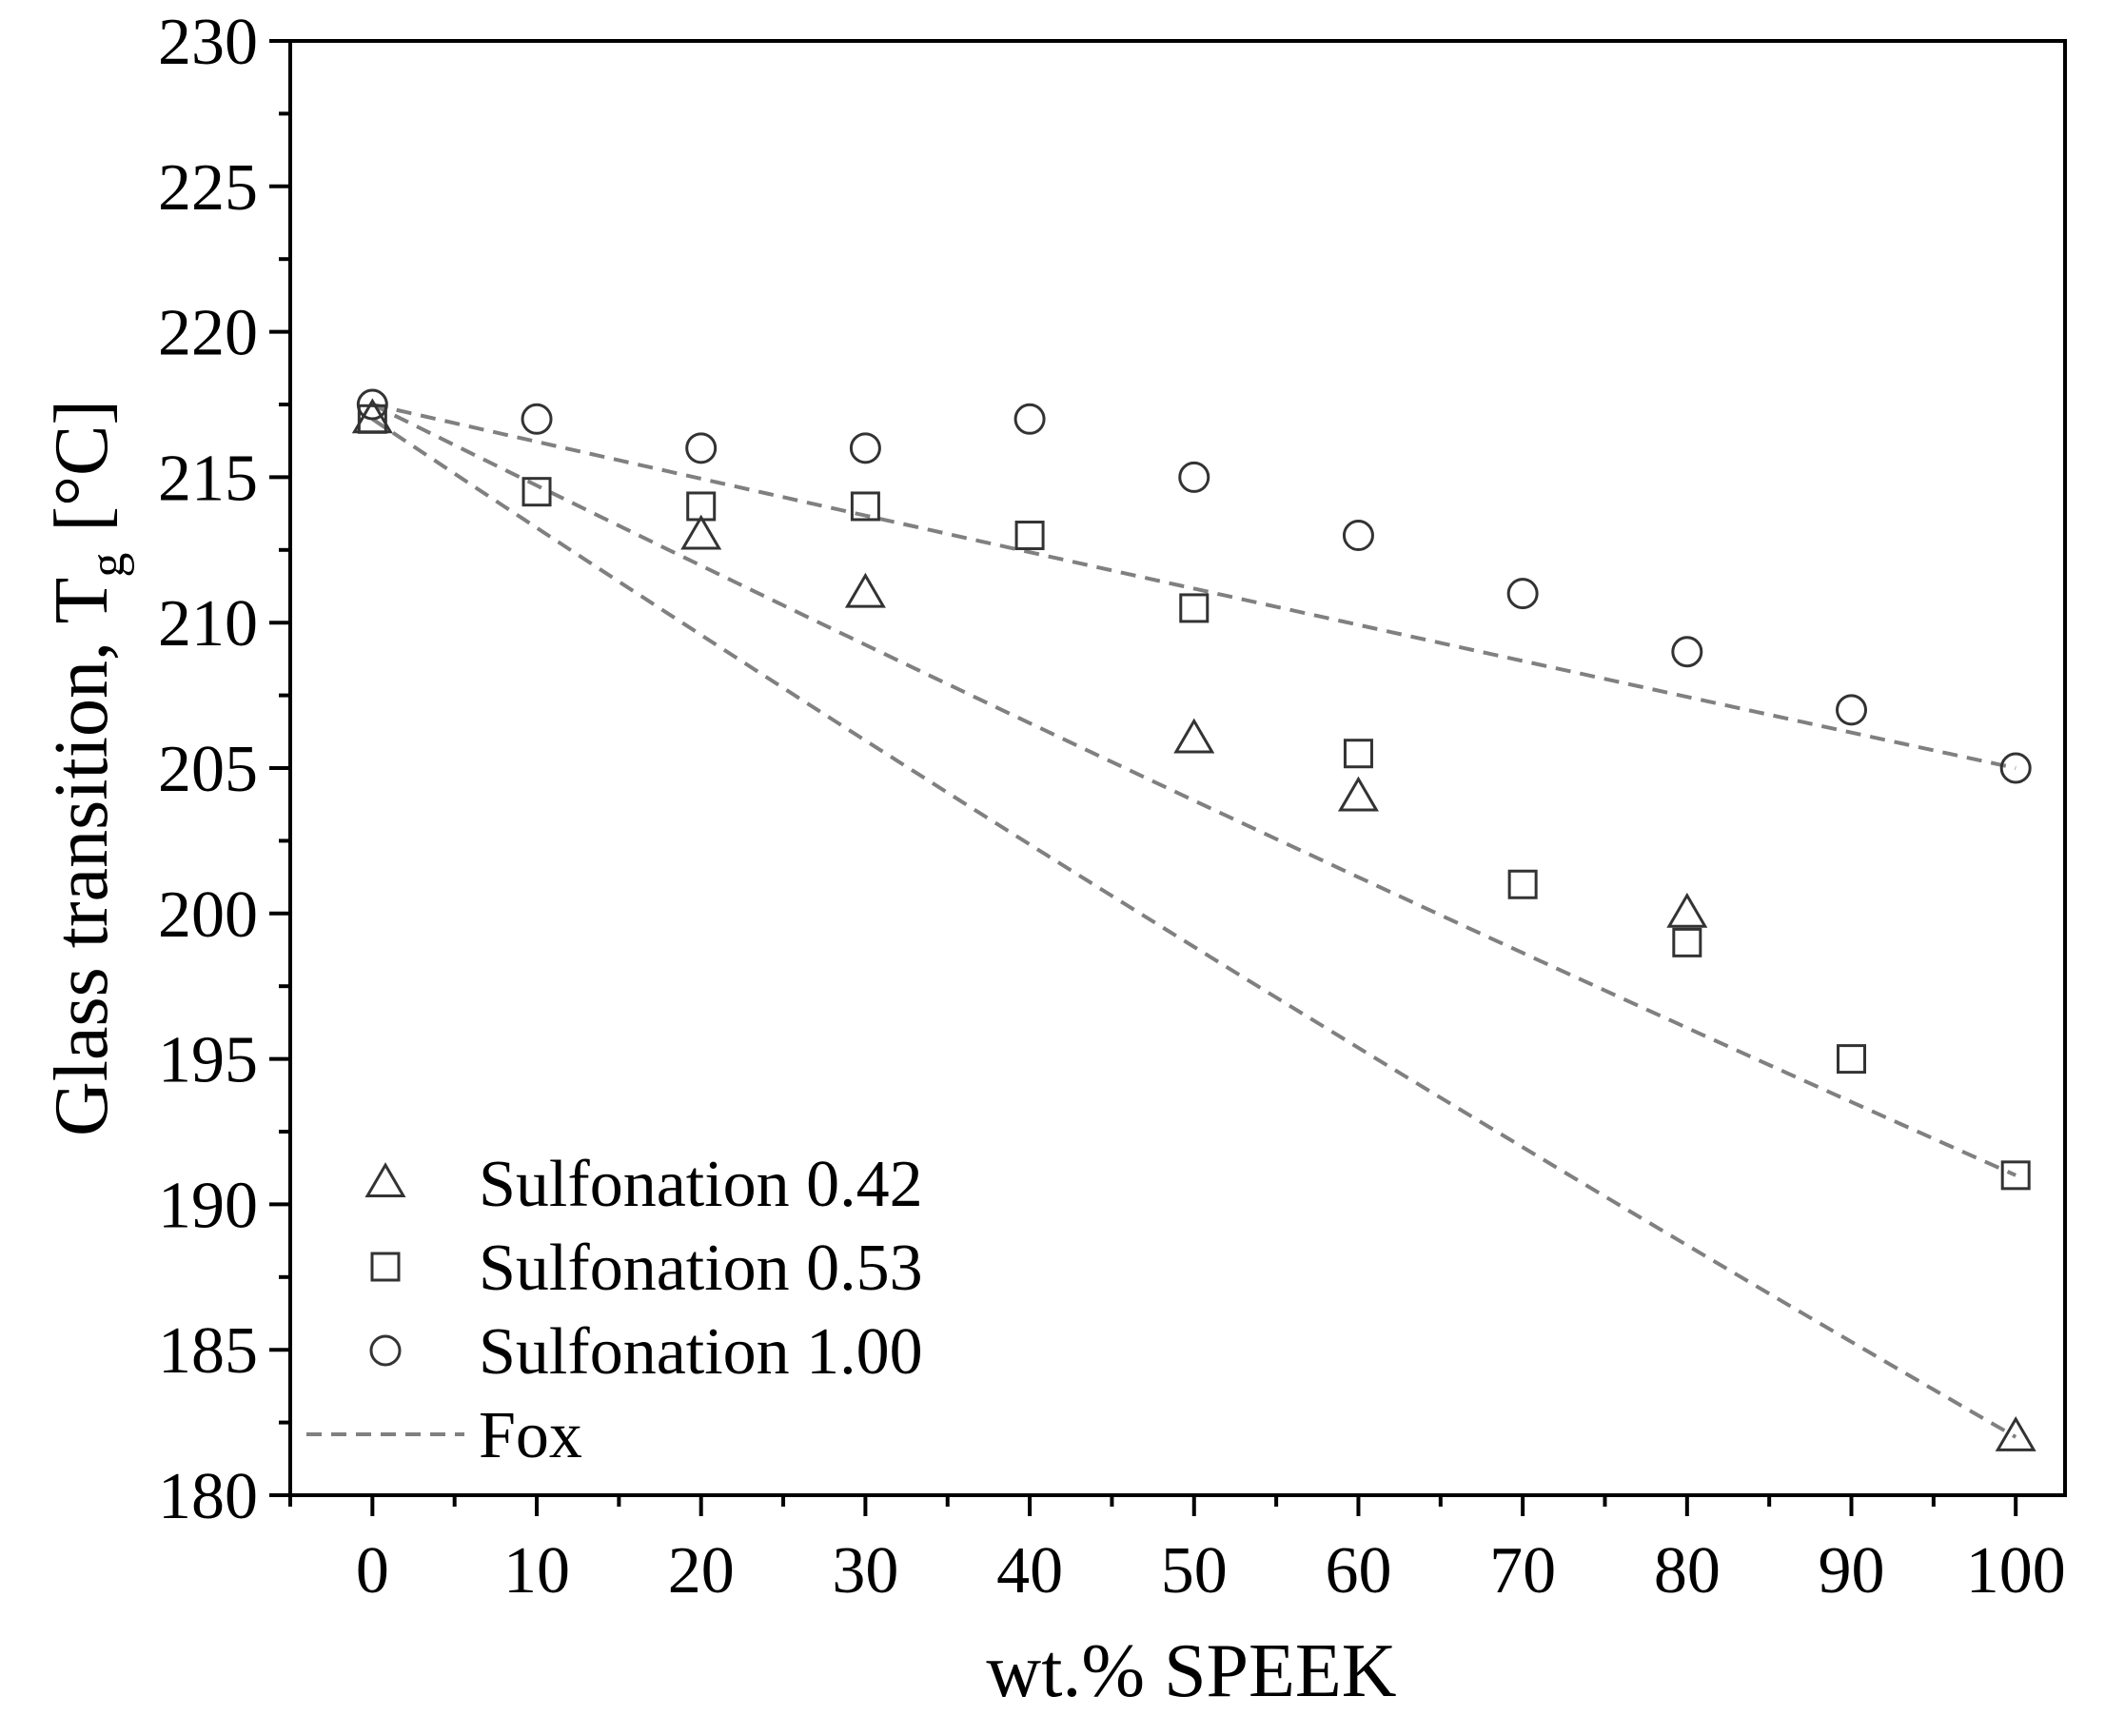 This screenshot has height=1736, width=2105. What do you see at coordinates (536, 1571) in the screenshot?
I see `x-tick-label: 10` at bounding box center [536, 1571].